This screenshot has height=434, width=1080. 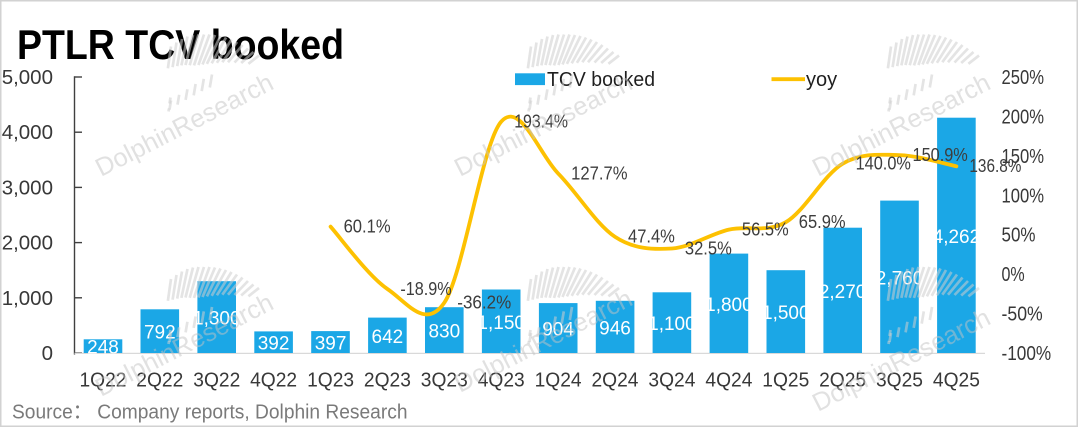 I want to click on svg-text: 127.7%, so click(x=599, y=172).